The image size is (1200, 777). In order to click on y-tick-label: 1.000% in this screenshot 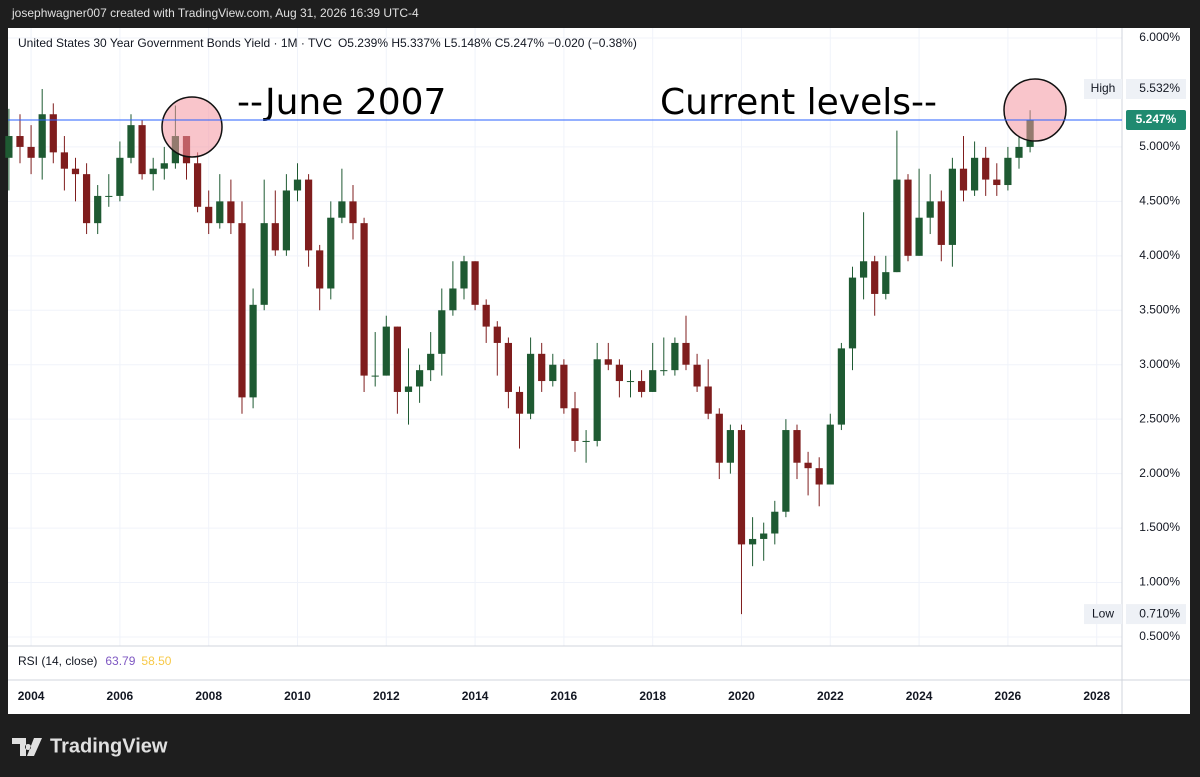, I will do `click(1159, 582)`.